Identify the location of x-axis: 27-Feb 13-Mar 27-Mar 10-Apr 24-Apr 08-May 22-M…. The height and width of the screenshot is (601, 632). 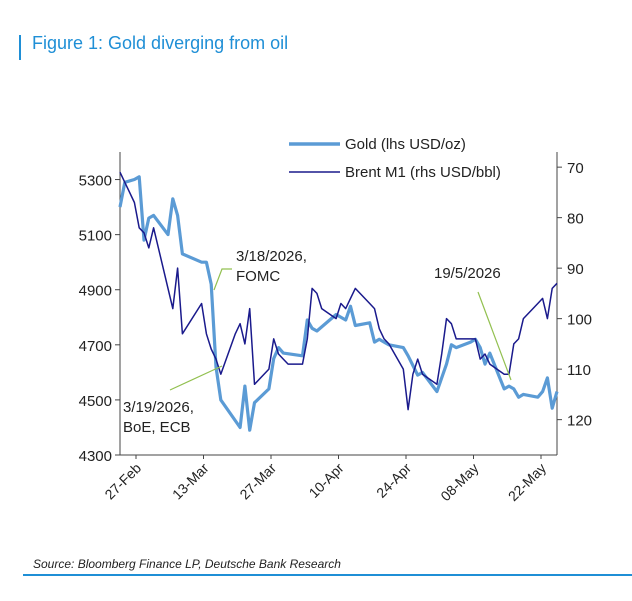
(329, 479).